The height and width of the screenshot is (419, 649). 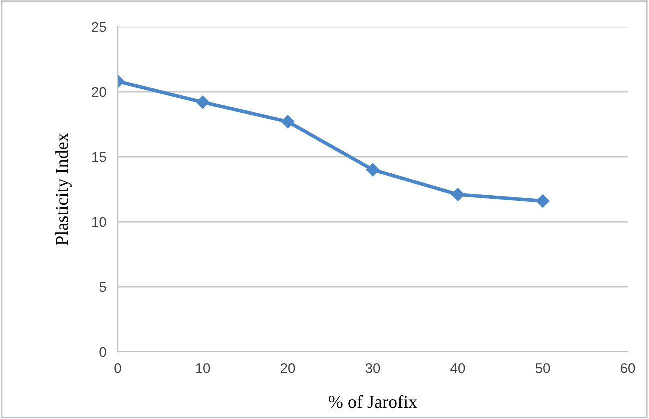 I want to click on x-tick-label: 10, so click(x=203, y=368).